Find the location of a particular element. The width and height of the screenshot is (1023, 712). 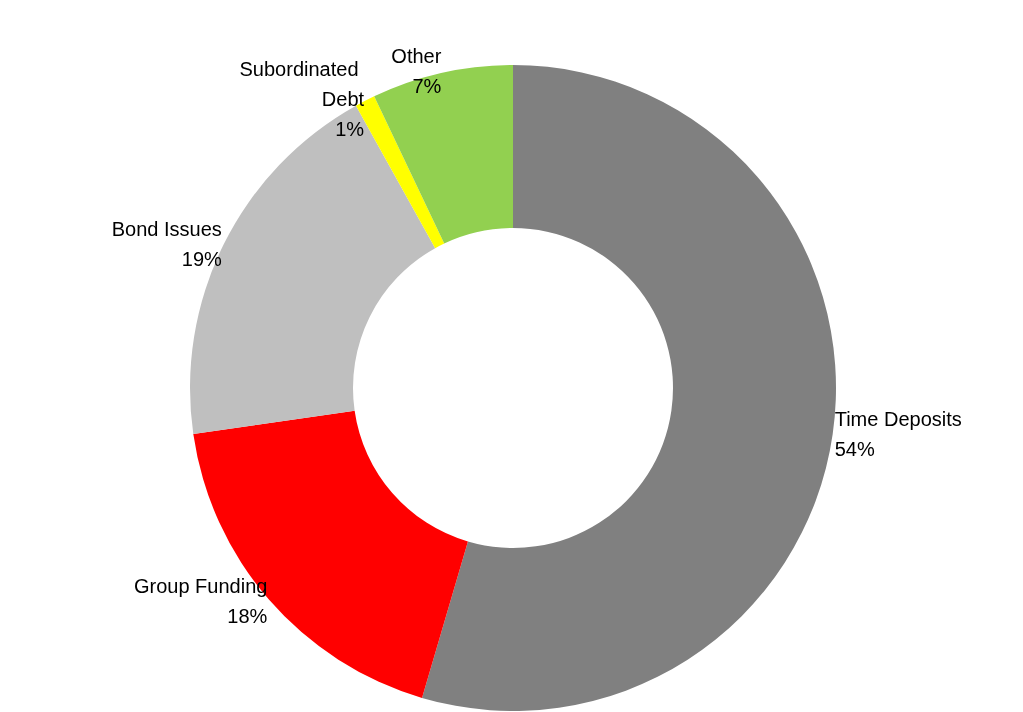

data-label: 7% is located at coordinates (427, 85).